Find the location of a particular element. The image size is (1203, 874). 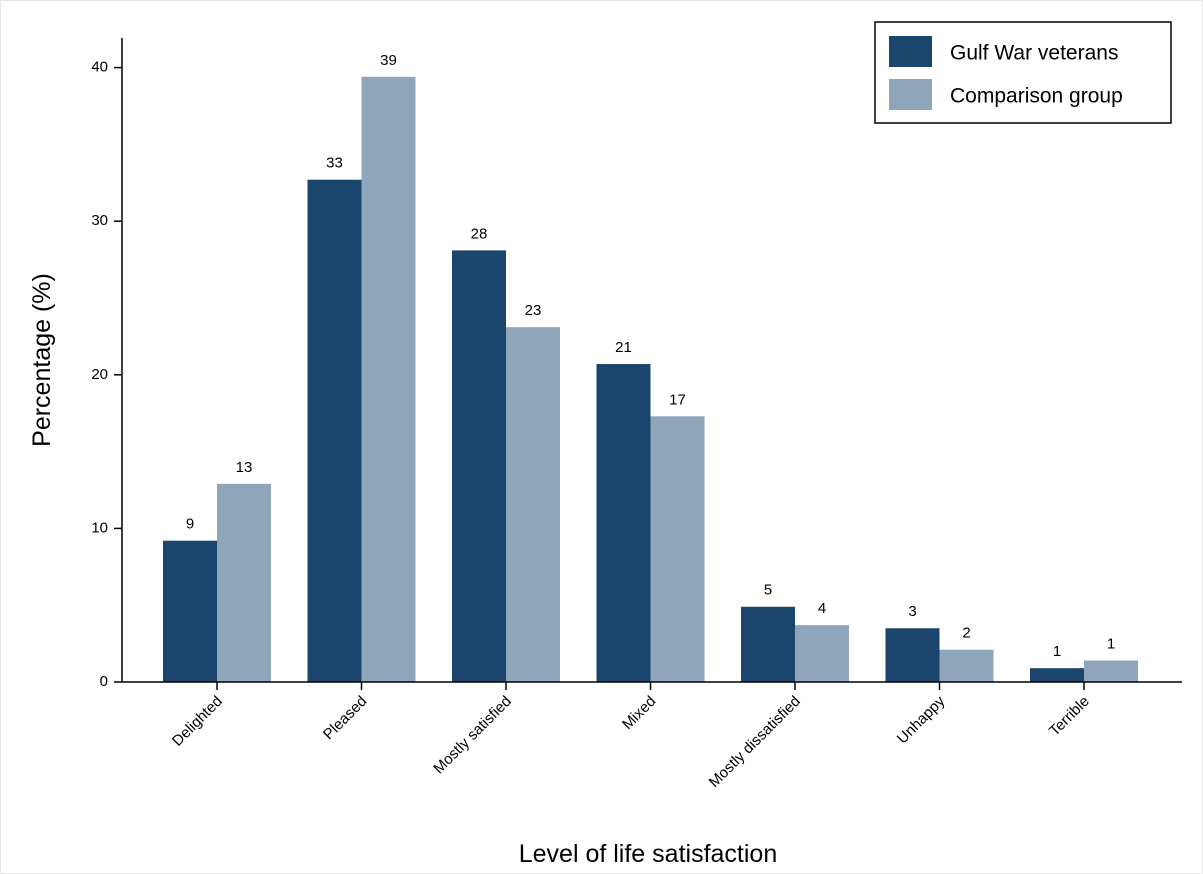

bar-gulf-war-veterans-unhappy is located at coordinates (912, 655).